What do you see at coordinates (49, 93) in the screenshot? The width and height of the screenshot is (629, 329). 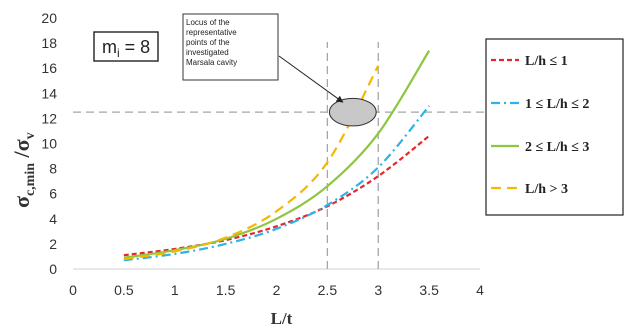 I see `y-tick-label: 14` at bounding box center [49, 93].